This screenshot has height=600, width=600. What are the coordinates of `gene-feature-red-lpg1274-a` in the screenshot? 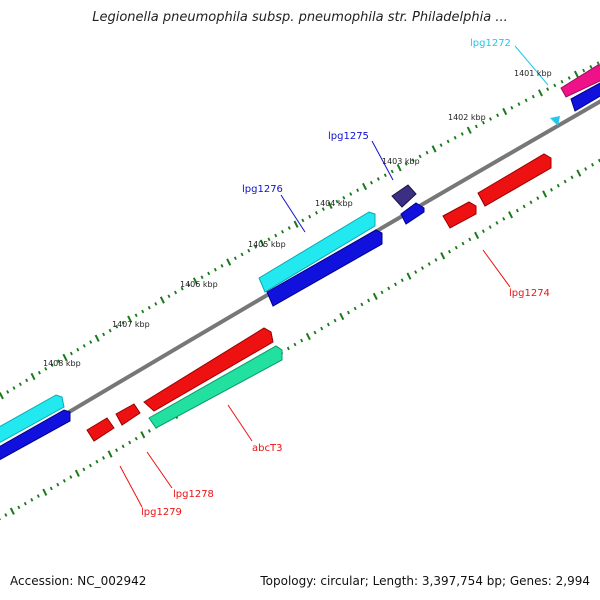 It's located at (459, 215).